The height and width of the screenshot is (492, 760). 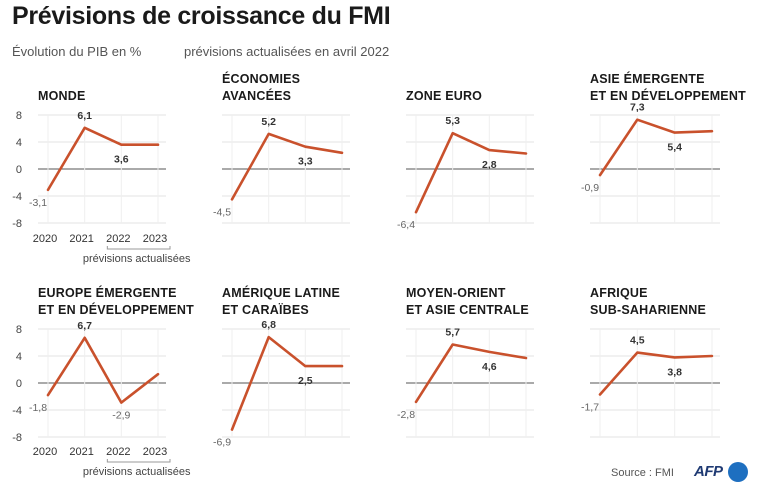 What do you see at coordinates (444, 96) in the screenshot?
I see `panel-title-line: ZONE EURO` at bounding box center [444, 96].